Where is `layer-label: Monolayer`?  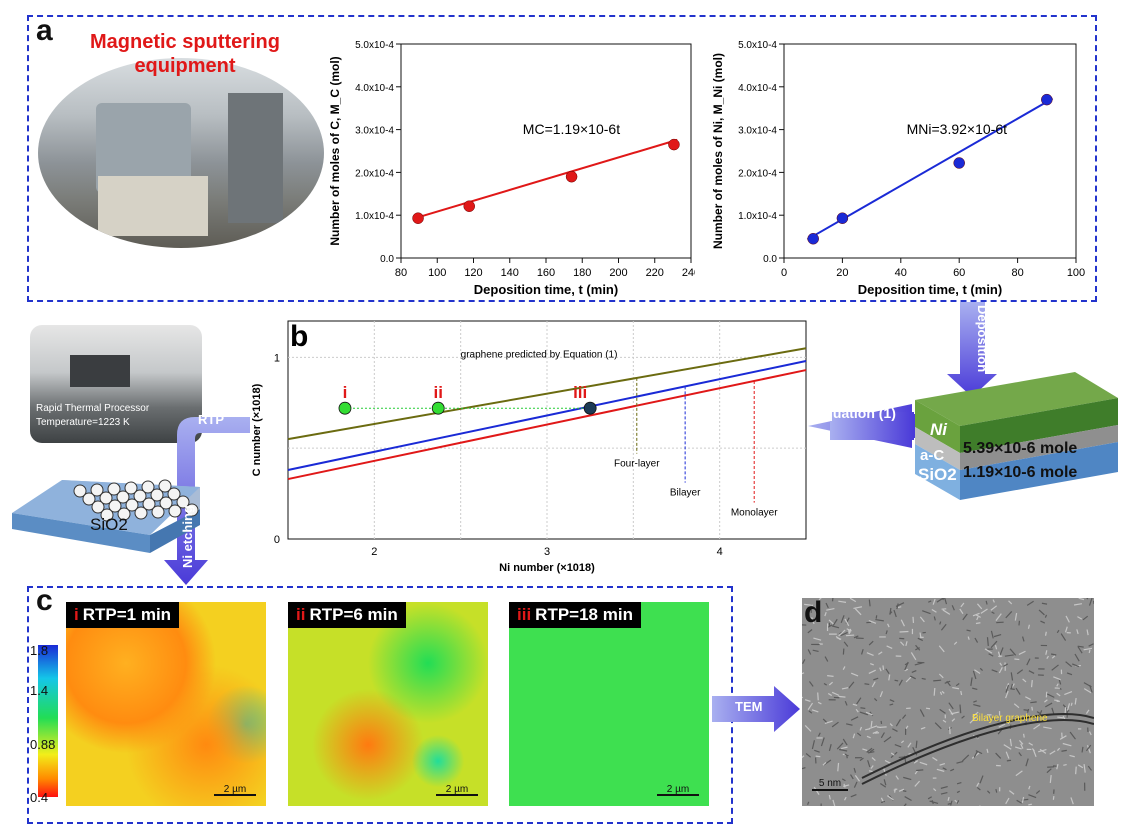 layer-label: Monolayer is located at coordinates (754, 512).